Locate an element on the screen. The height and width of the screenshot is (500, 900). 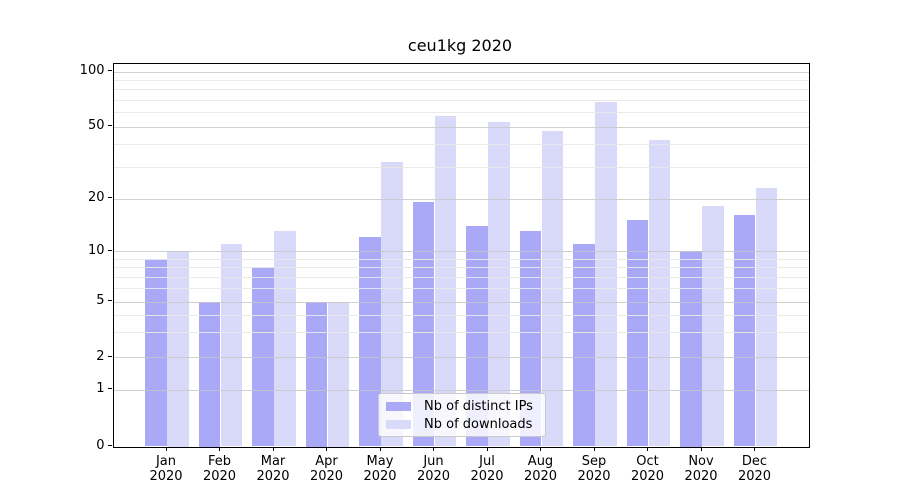
bar-distinct-ips-Nov is located at coordinates (691, 349).